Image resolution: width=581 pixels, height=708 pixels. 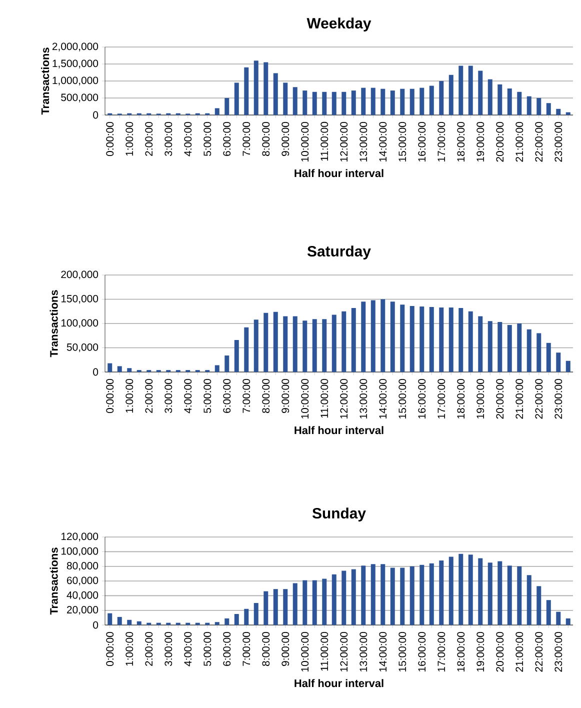 What do you see at coordinates (188, 139) in the screenshot?
I see `x-tick-label: 4:00:00` at bounding box center [188, 139].